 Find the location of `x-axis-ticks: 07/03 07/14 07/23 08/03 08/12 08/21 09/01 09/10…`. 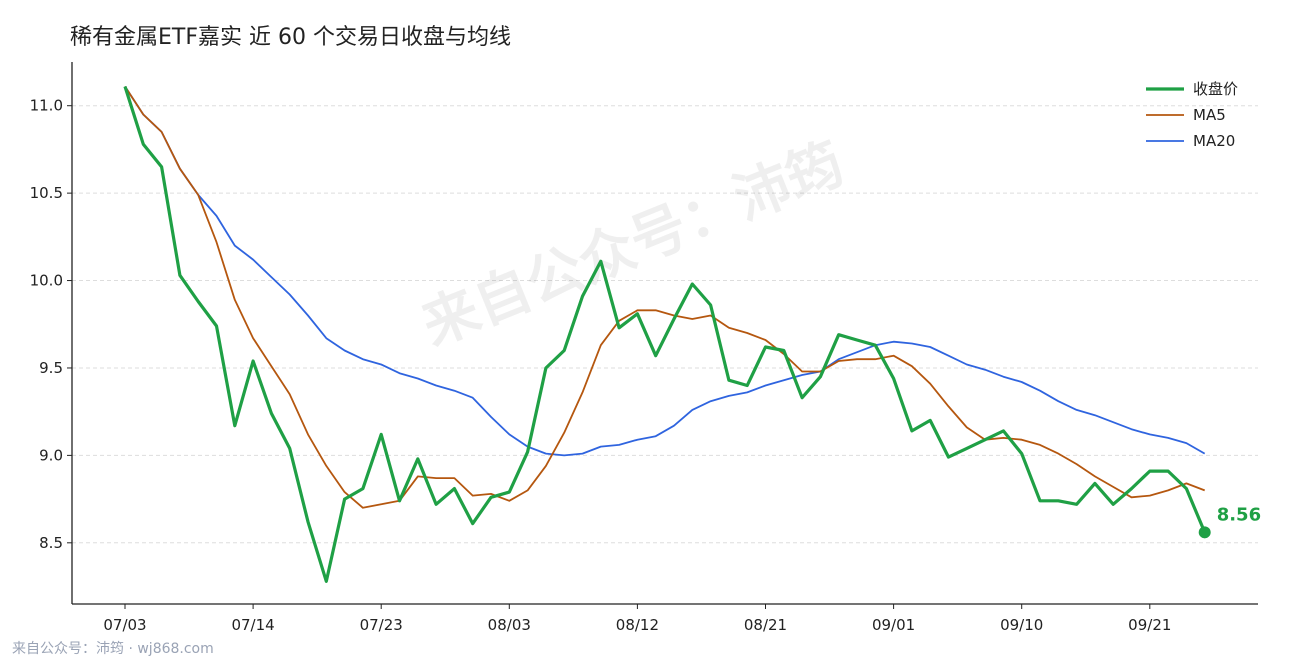

x-axis-ticks: 07/03 07/14 07/23 08/03 08/12 08/21 09/01 09/10… is located at coordinates (637, 619).